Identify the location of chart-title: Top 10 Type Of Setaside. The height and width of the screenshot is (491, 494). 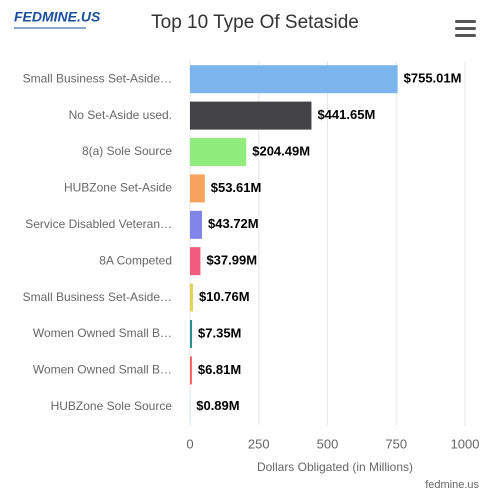
(255, 22).